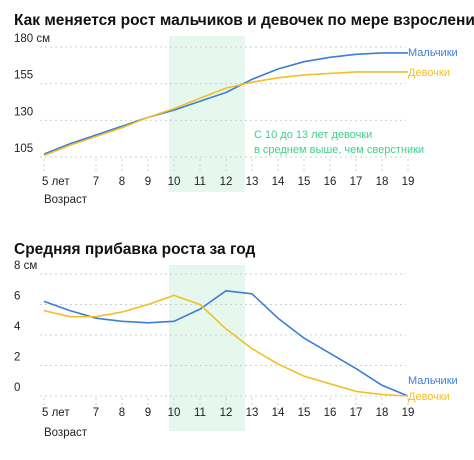  What do you see at coordinates (25, 266) in the screenshot?
I see `y-tick-label: 8 см` at bounding box center [25, 266].